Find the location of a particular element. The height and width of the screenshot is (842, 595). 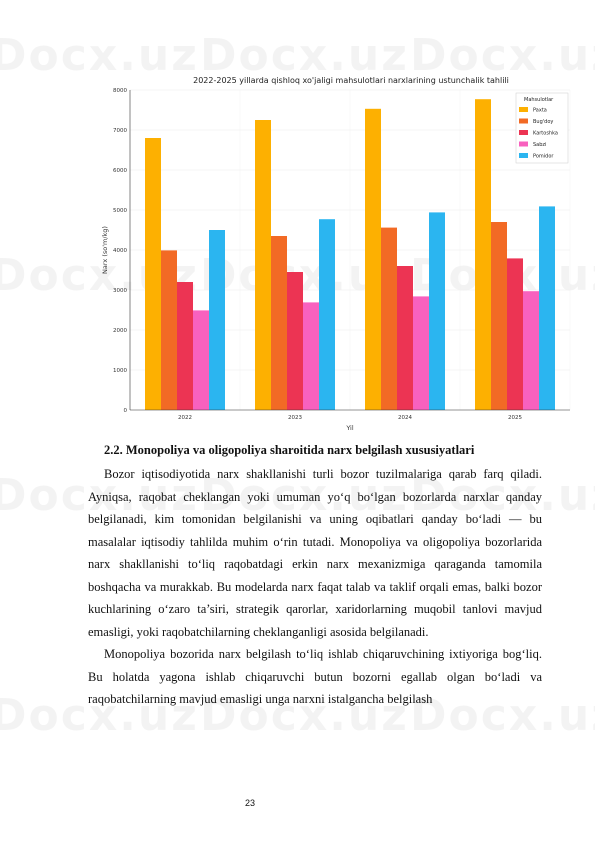

legend-label: Sabzi is located at coordinates (539, 145).